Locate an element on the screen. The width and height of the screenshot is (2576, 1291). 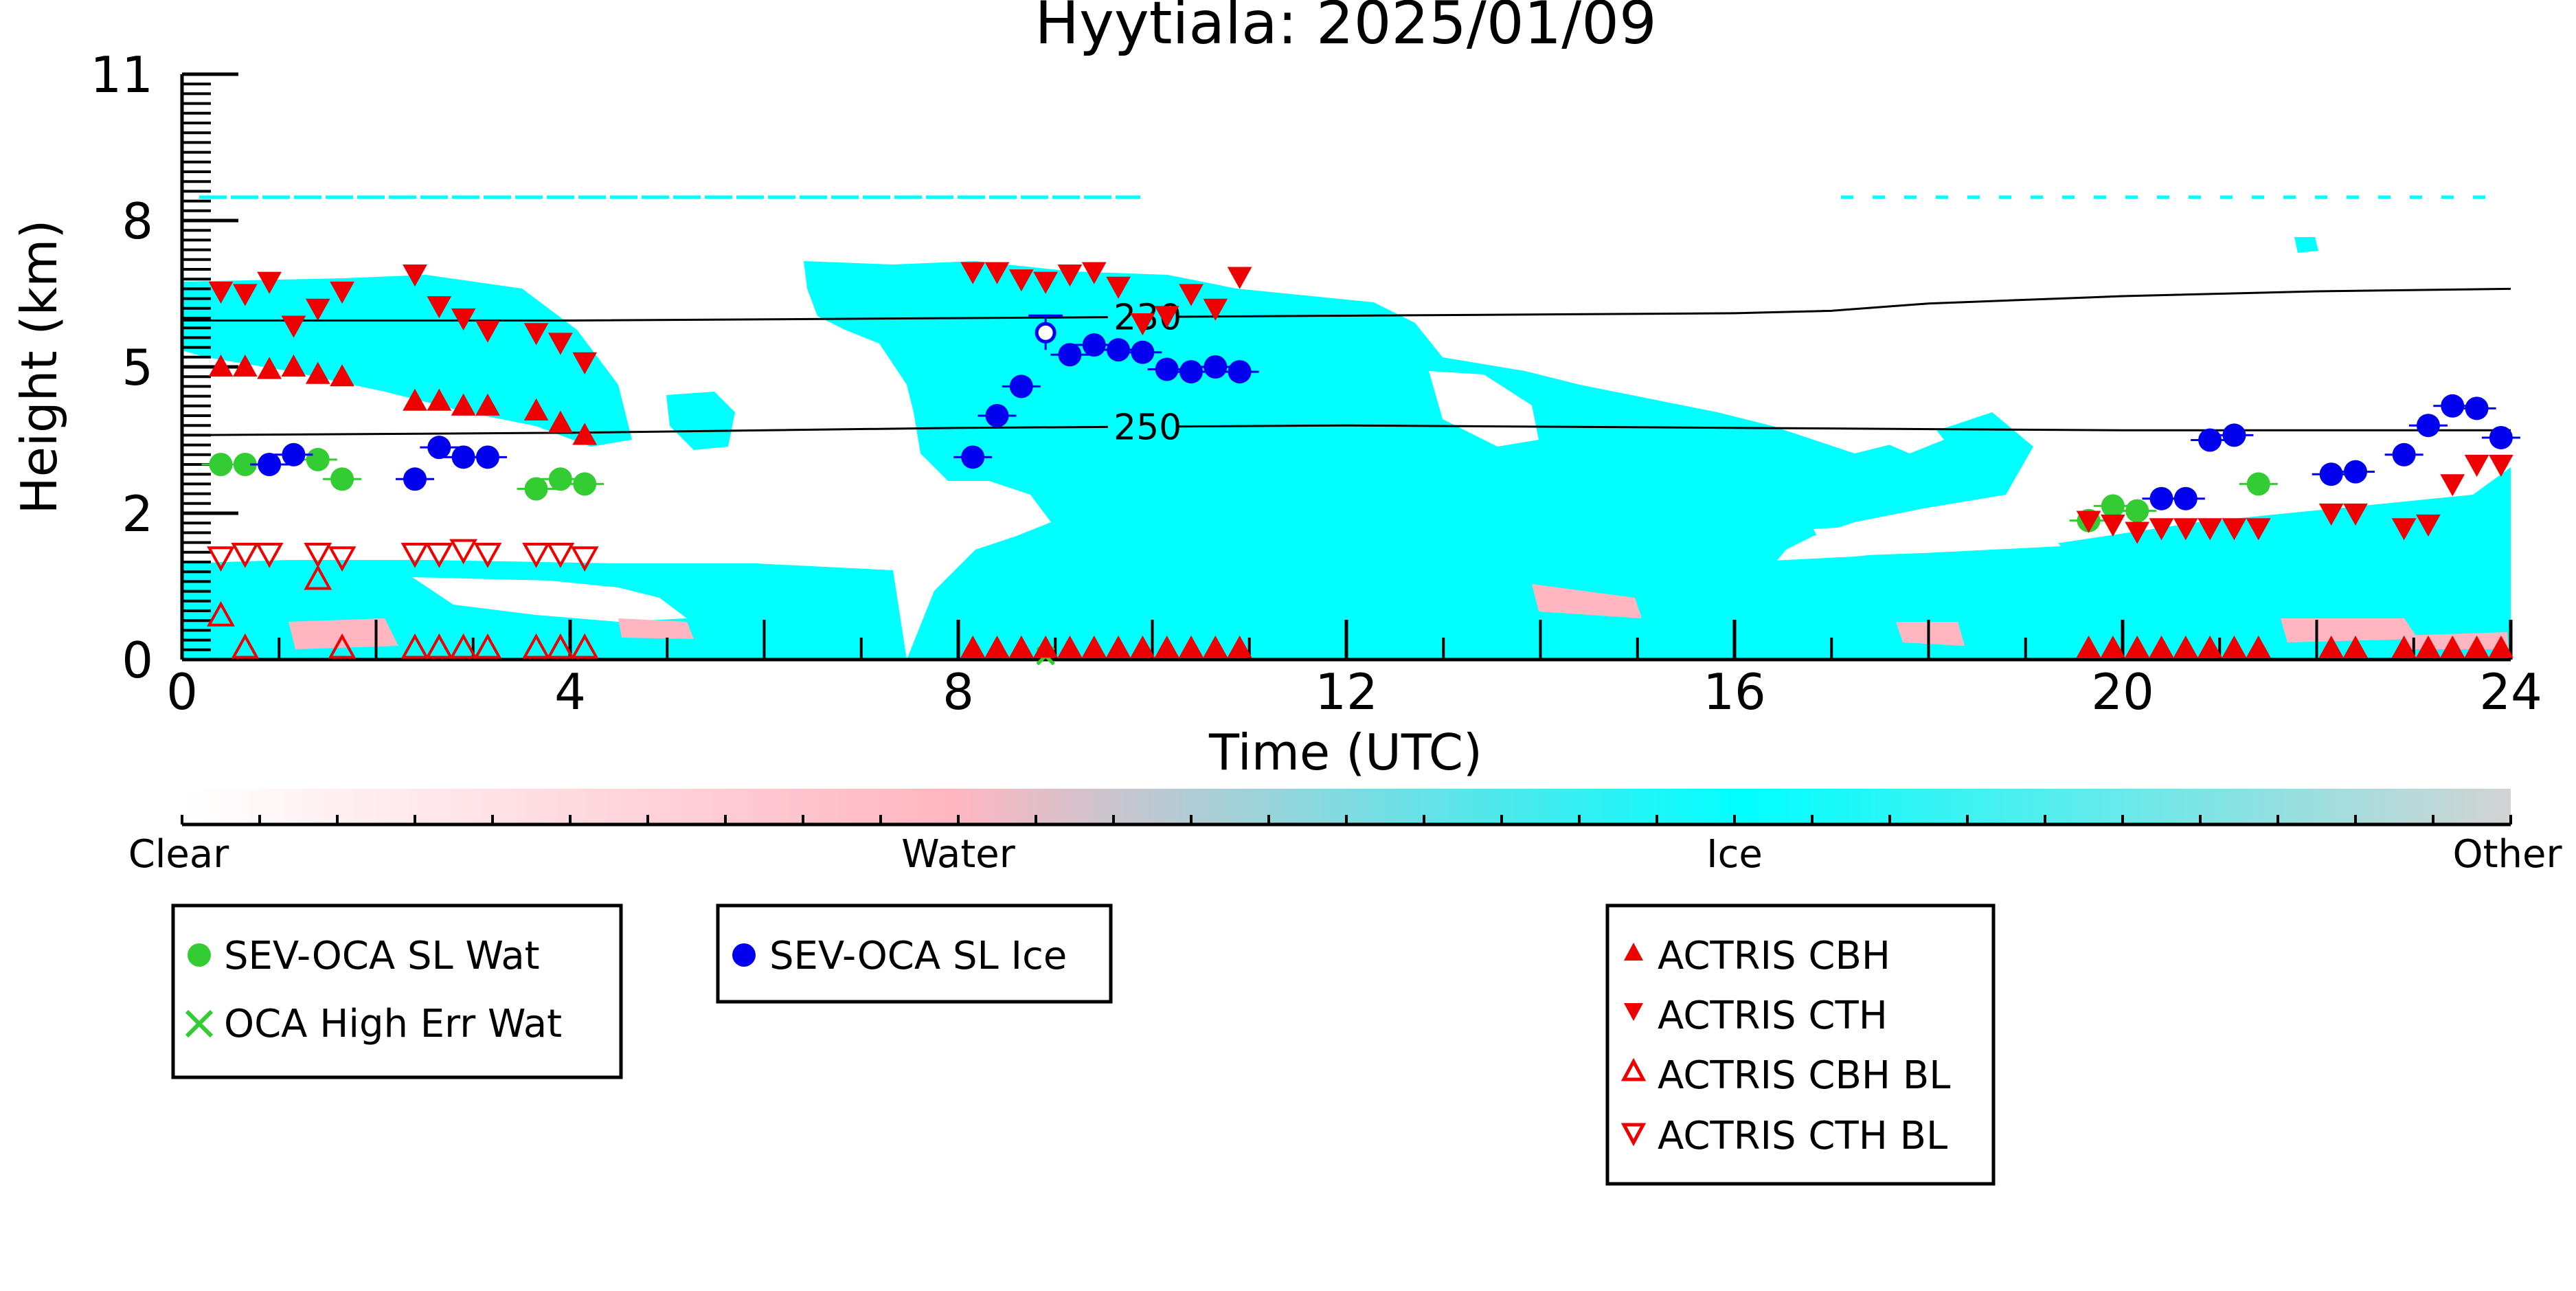
legend-label-actris-cbh-bl: ACTRIS CBH BL is located at coordinates (1804, 1075).